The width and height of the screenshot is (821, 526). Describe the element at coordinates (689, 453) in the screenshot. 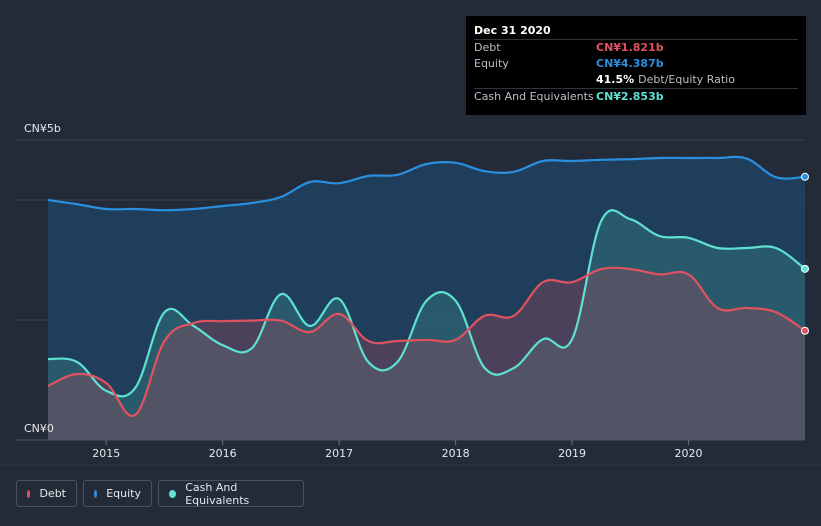

I see `x-tick-label-2020: 2020` at that location.